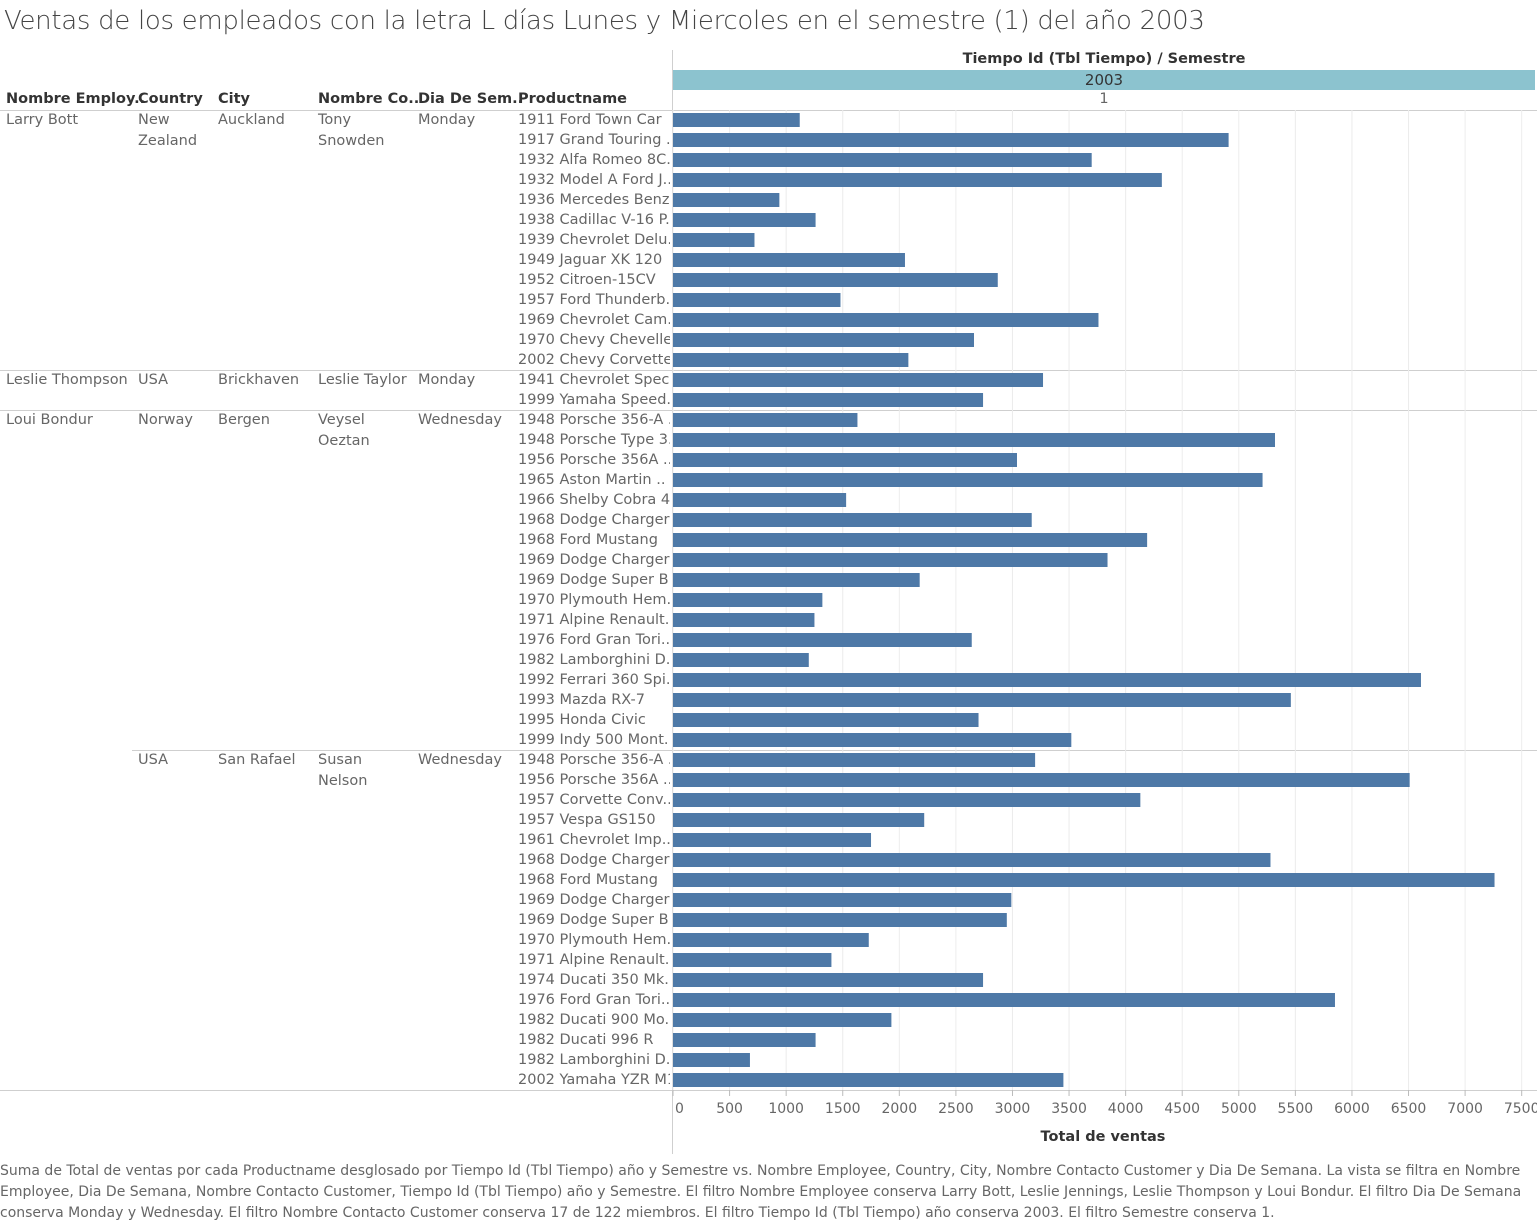  Describe the element at coordinates (594, 200) in the screenshot. I see `product-label: 1936 Mercedes Benz..` at that location.